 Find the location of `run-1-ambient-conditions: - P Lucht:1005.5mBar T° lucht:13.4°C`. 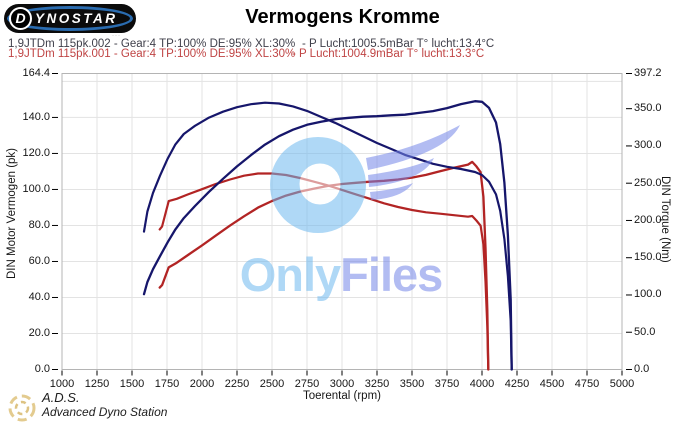

run-1-ambient-conditions: - P Lucht:1005.5mBar T° lucht:13.4°C is located at coordinates (398, 44).